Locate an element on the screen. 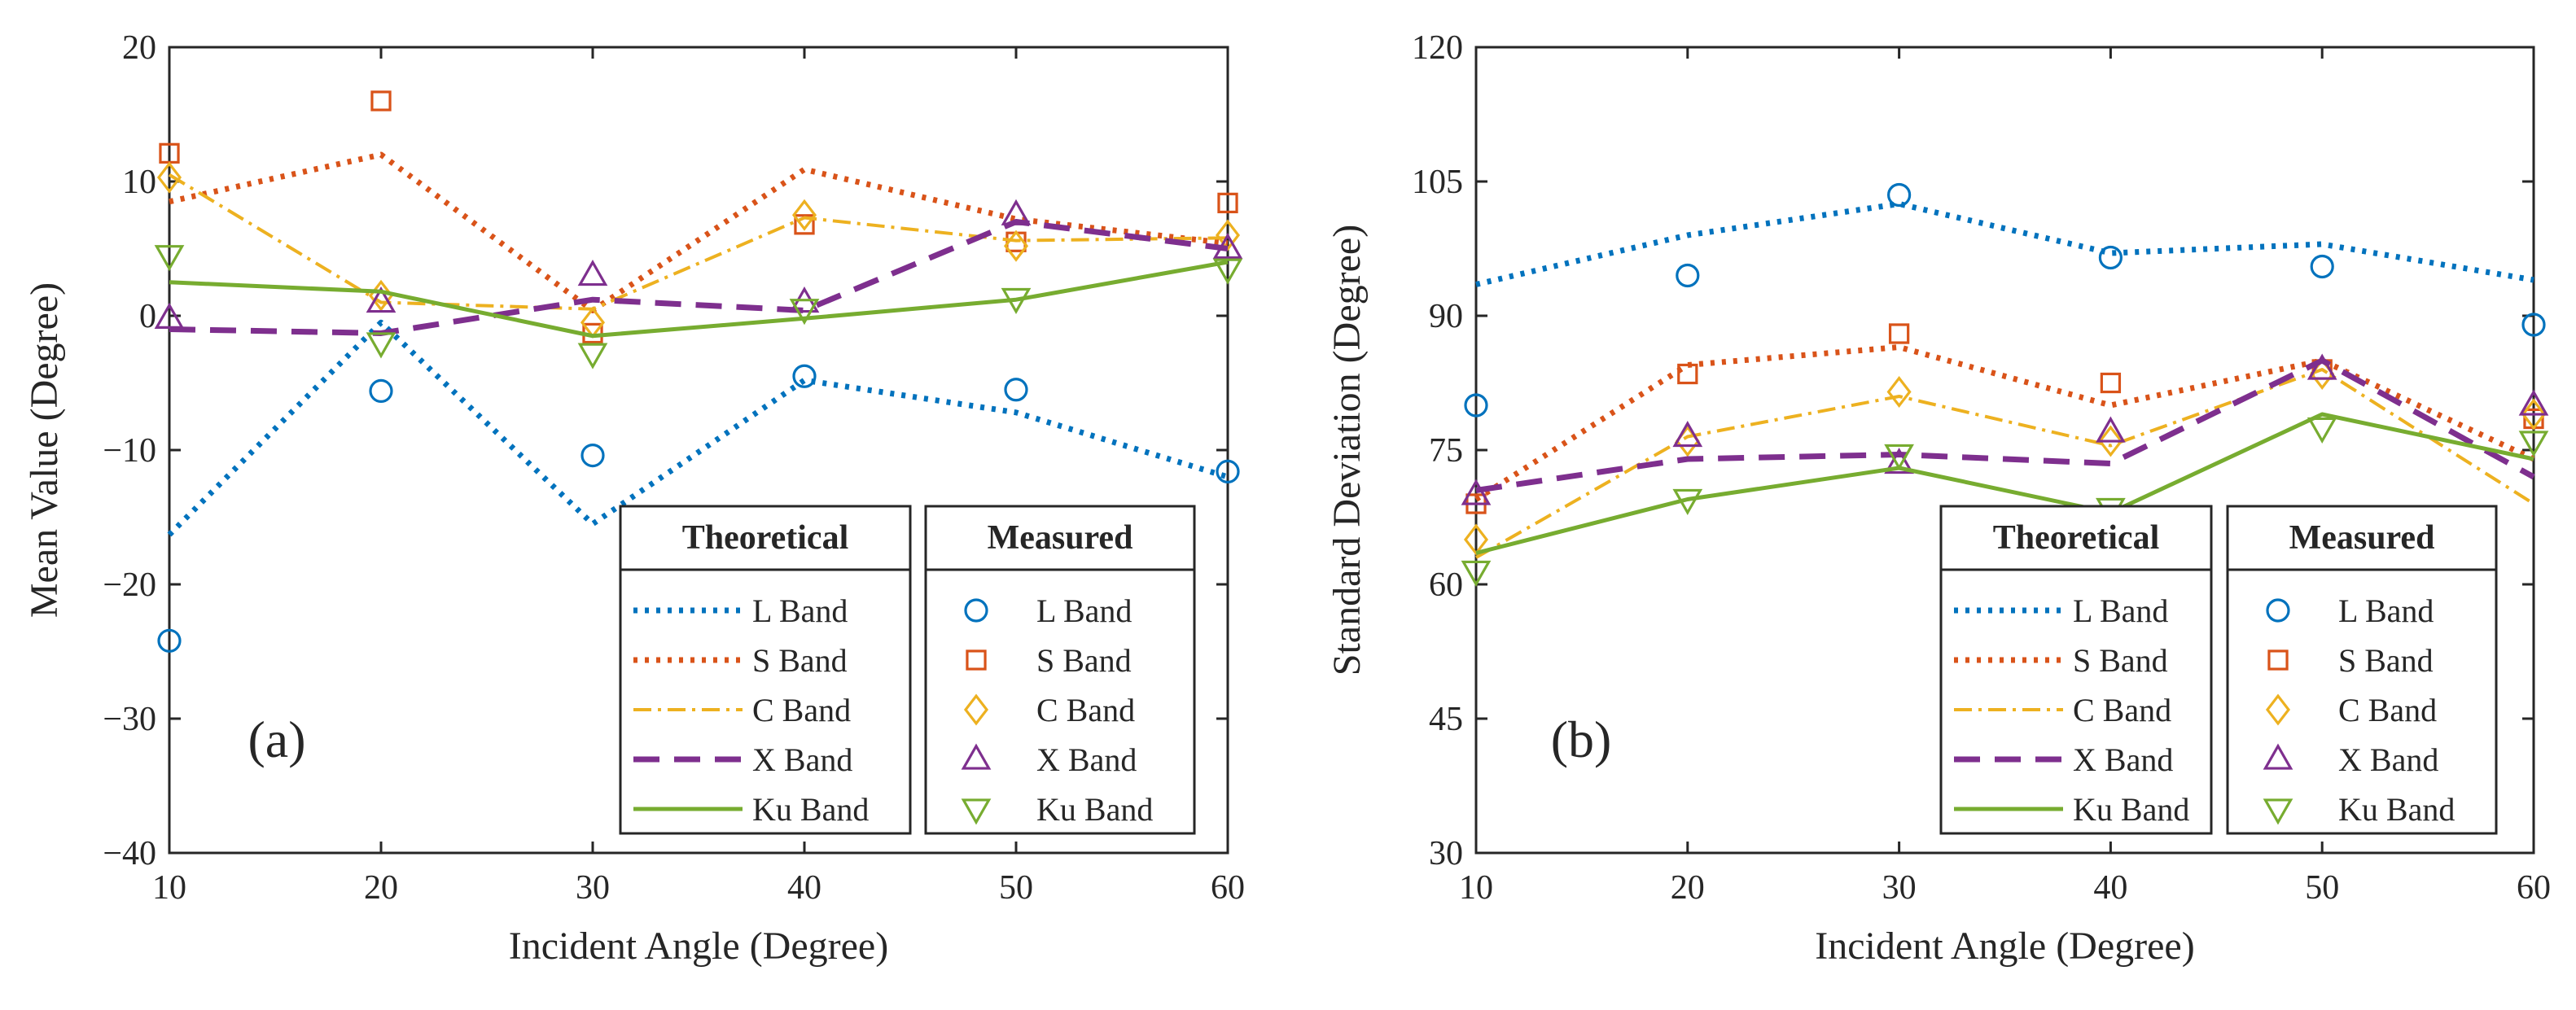 This screenshot has width=2576, height=1010. y-tick-label: −40 is located at coordinates (129, 854).